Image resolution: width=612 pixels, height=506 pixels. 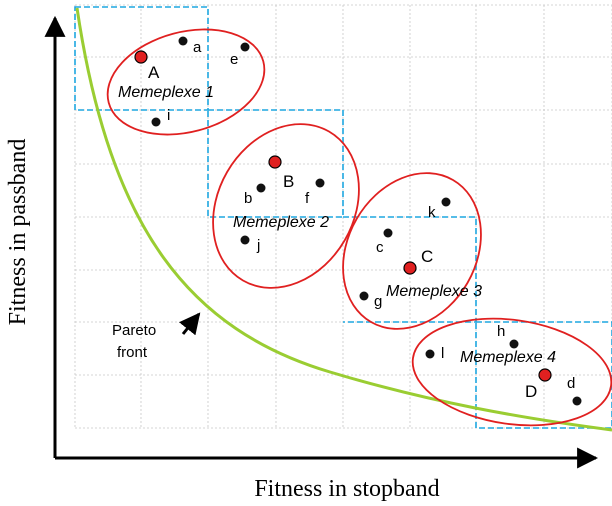 What do you see at coordinates (183, 41) in the screenshot?
I see `point-a` at bounding box center [183, 41].